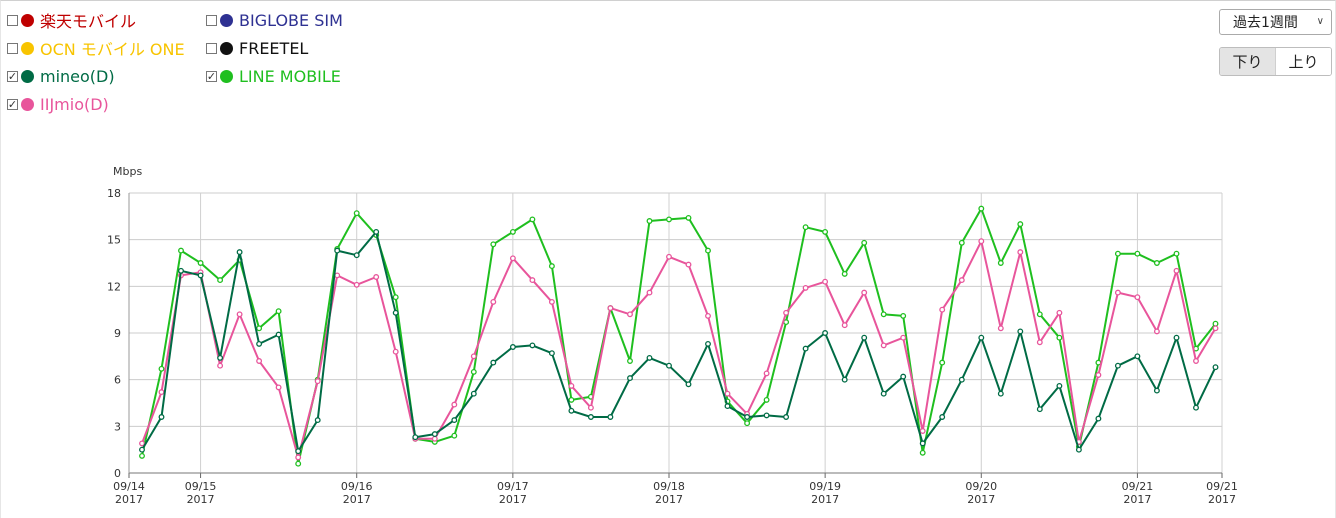 Image resolution: width=1336 pixels, height=518 pixels. What do you see at coordinates (257, 48) in the screenshot?
I see `legend-item-freetel: FREETEL` at bounding box center [257, 48].